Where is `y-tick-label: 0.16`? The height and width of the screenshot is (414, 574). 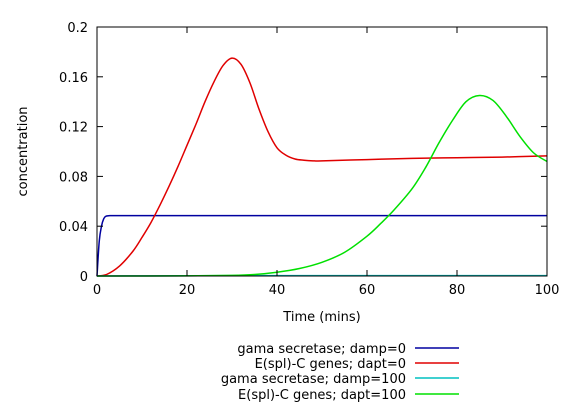
y-tick-label: 0.16 is located at coordinates (73, 78).